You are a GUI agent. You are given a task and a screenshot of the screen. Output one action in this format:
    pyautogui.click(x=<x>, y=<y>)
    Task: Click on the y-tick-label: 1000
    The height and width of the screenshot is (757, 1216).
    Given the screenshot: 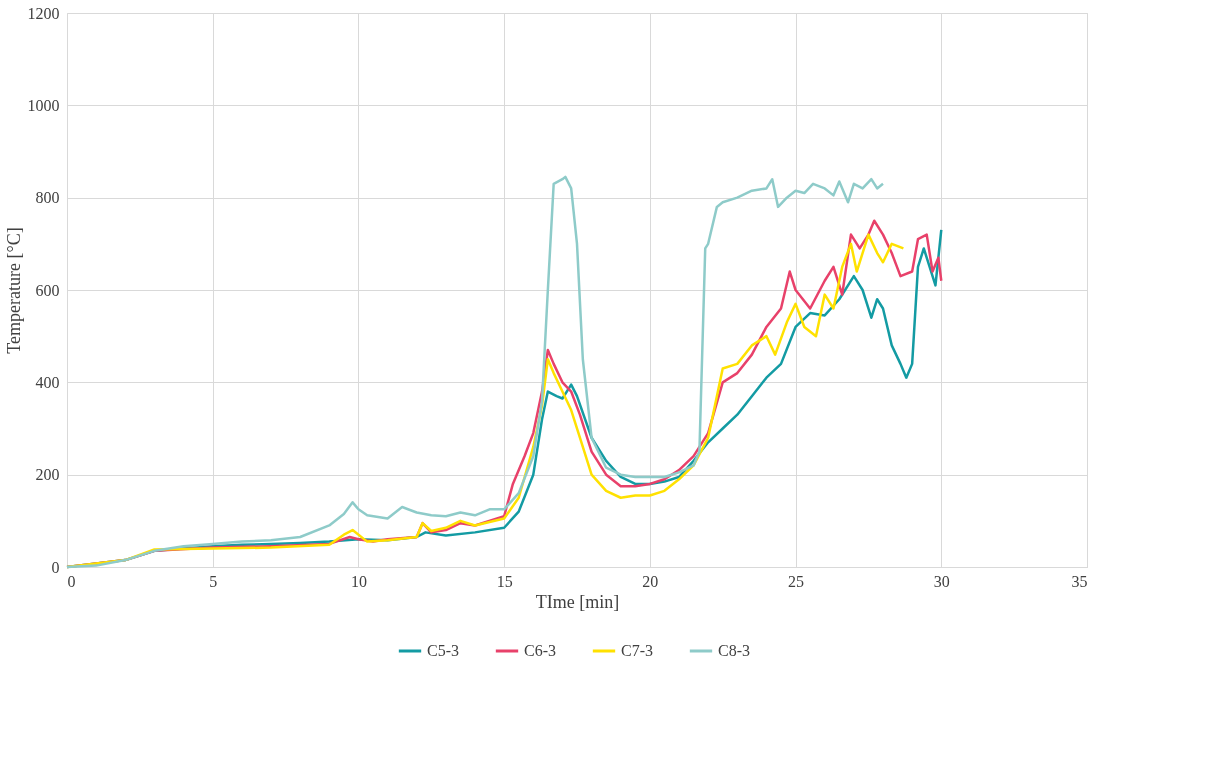 What is the action you would take?
    pyautogui.click(x=43, y=105)
    